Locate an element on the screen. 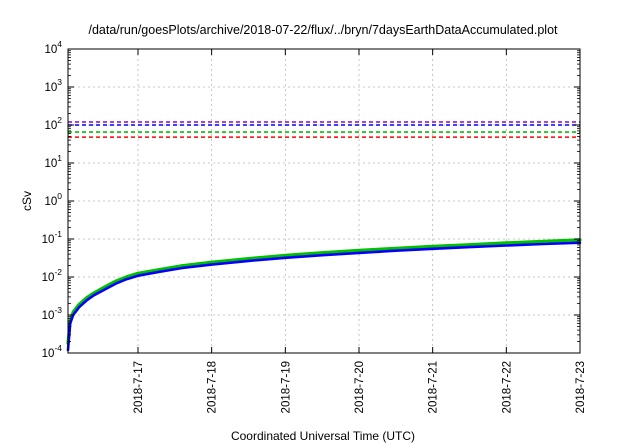 The width and height of the screenshot is (640, 448). x-tick-label: 2018-7-20 is located at coordinates (360, 387).